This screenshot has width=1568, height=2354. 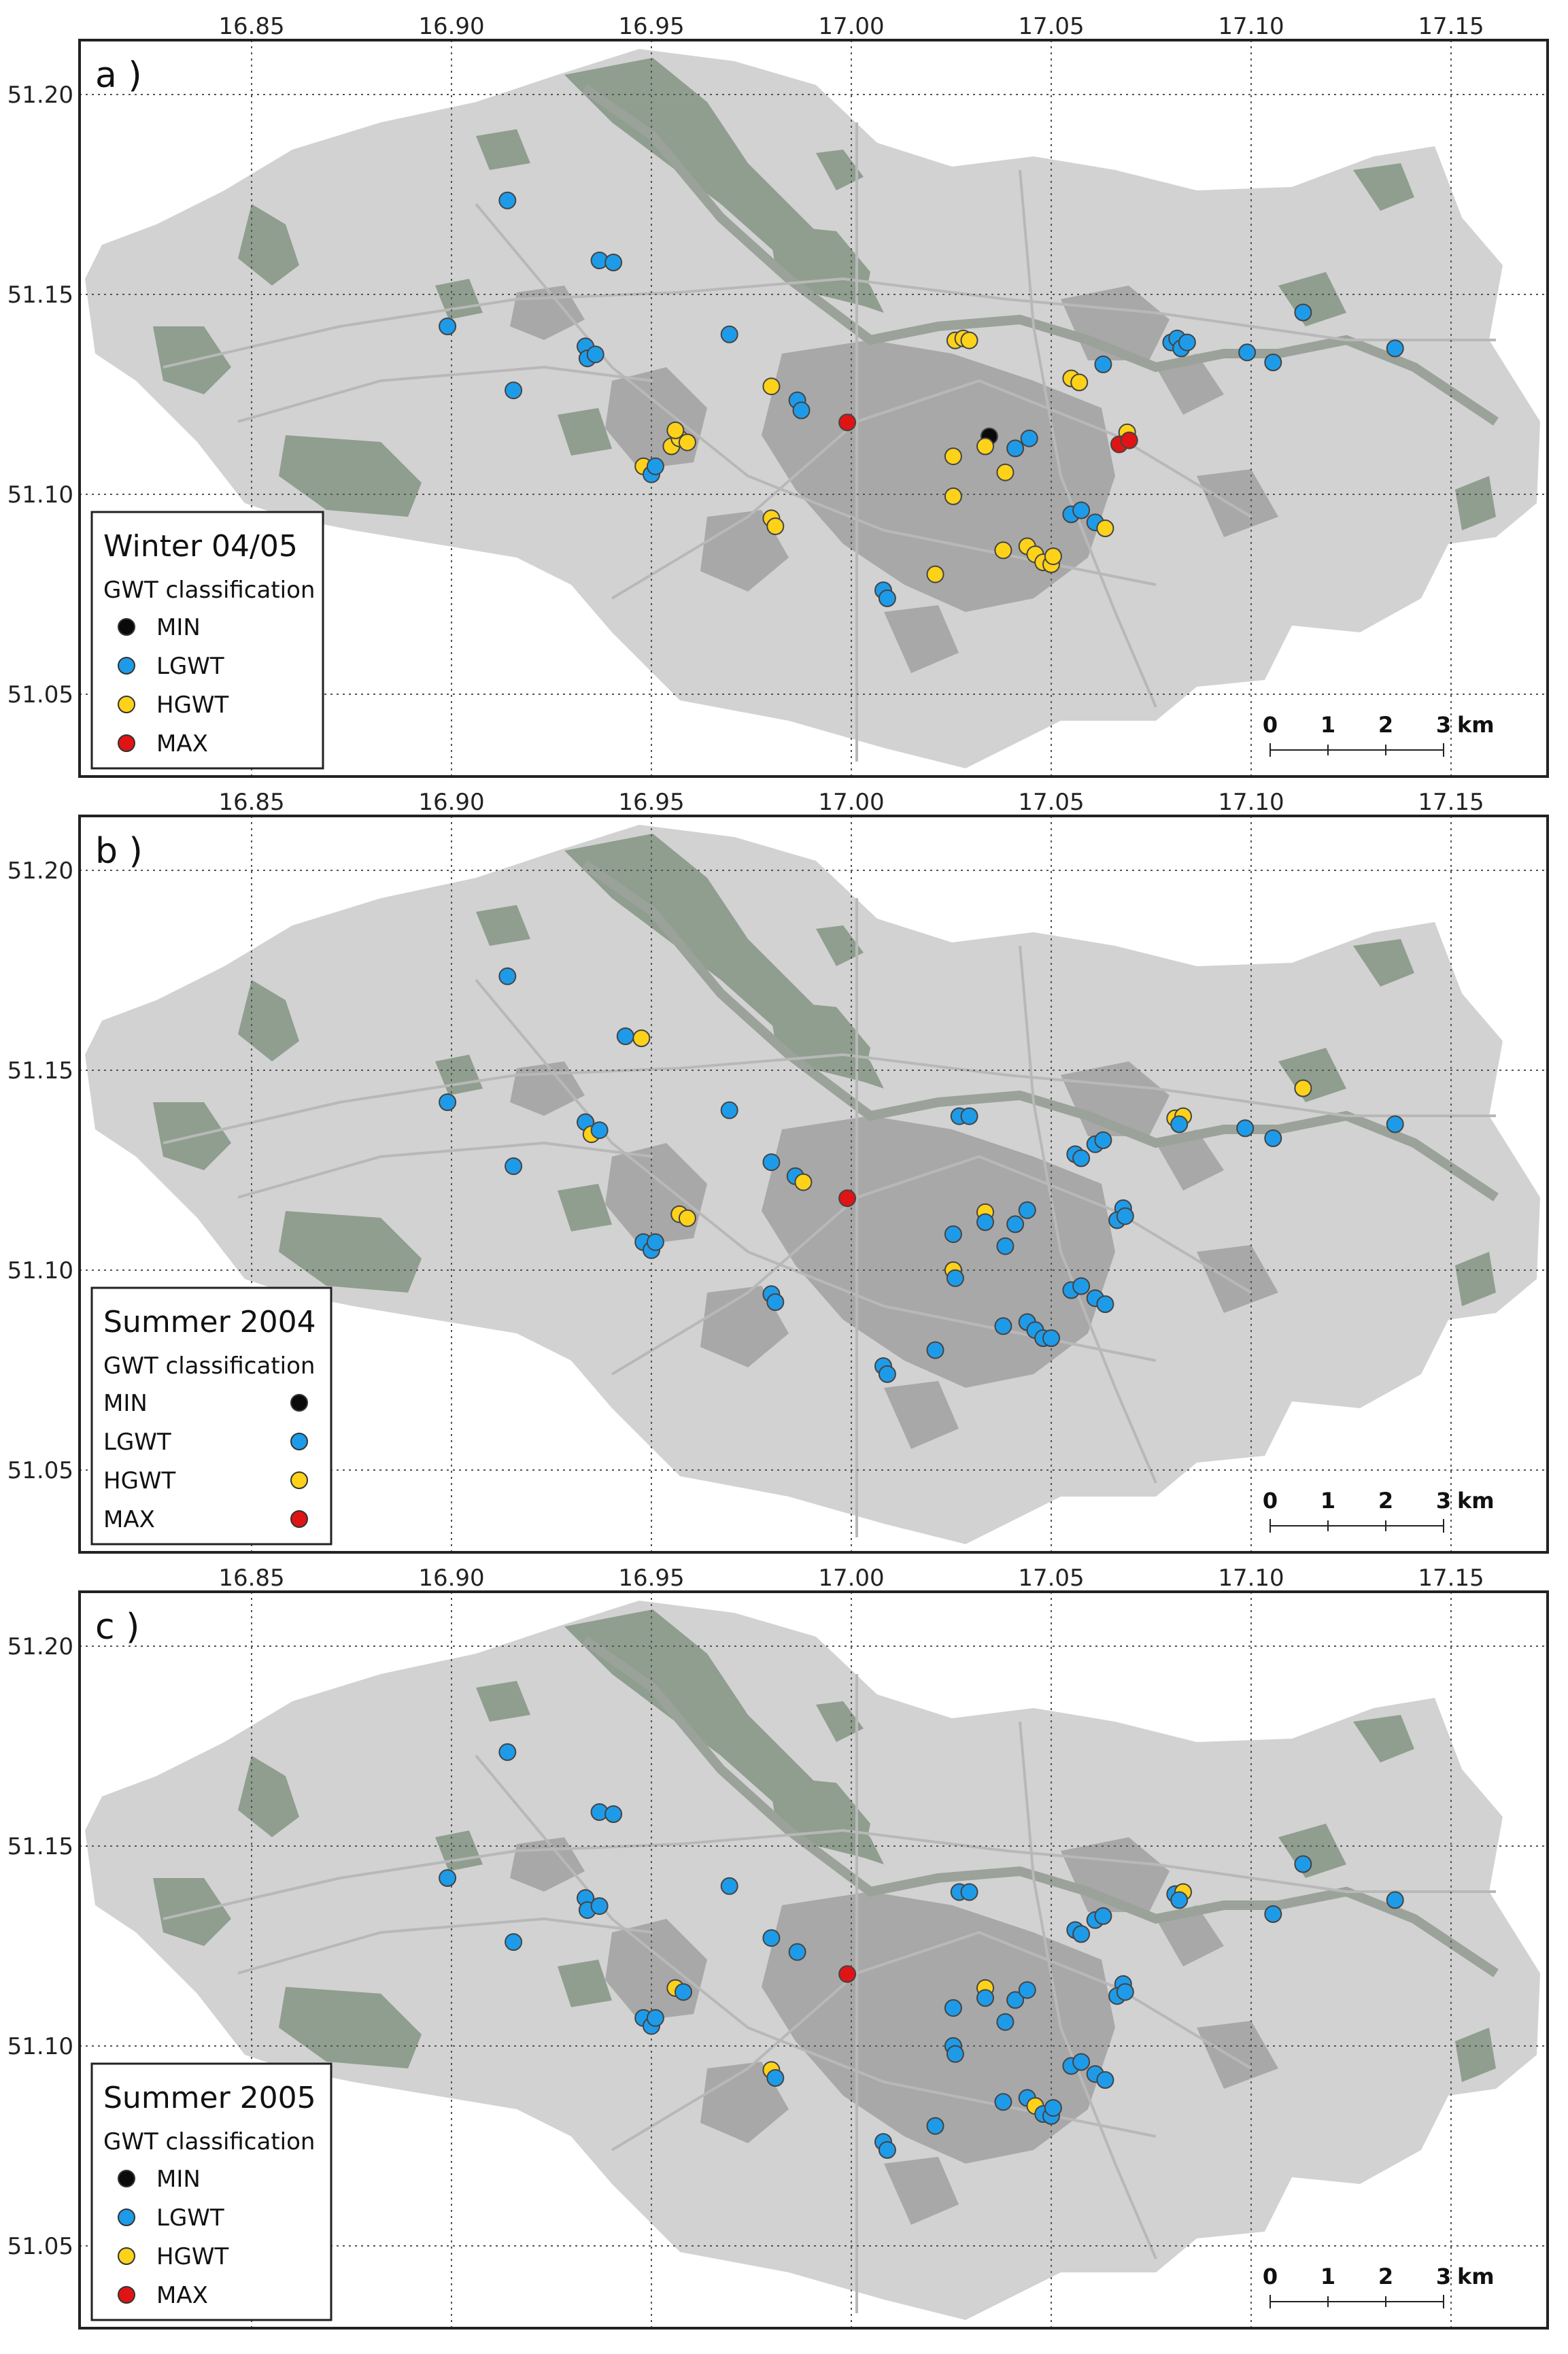 I want to click on scale-unit: km, so click(x=1476, y=2276).